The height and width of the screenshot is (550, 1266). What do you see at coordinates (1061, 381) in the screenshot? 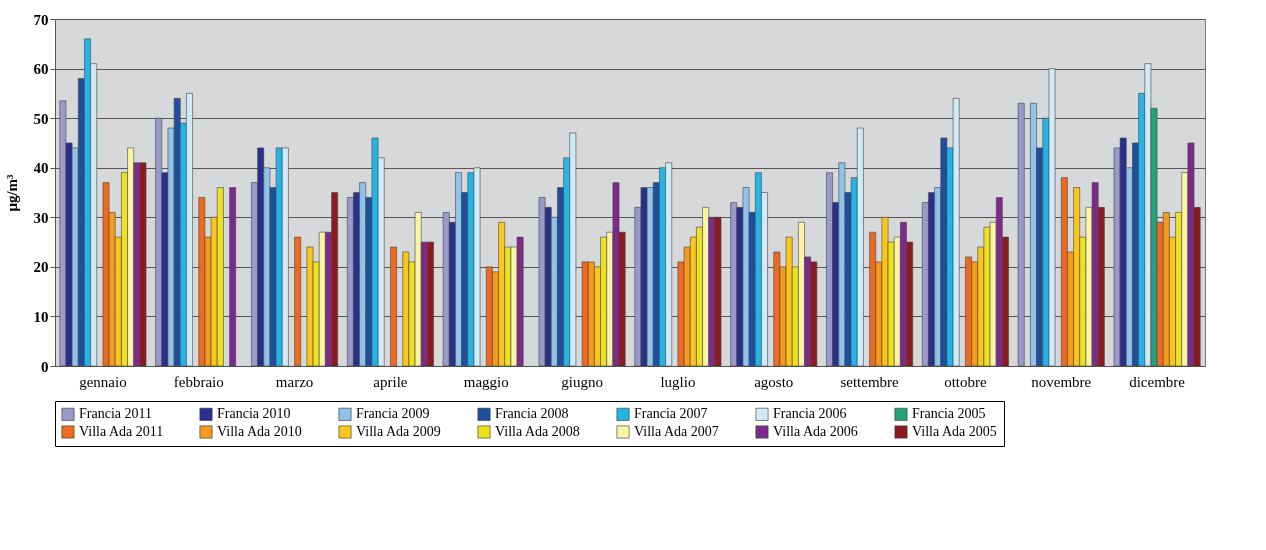
I see `x-tick-label: novembre` at bounding box center [1061, 381].